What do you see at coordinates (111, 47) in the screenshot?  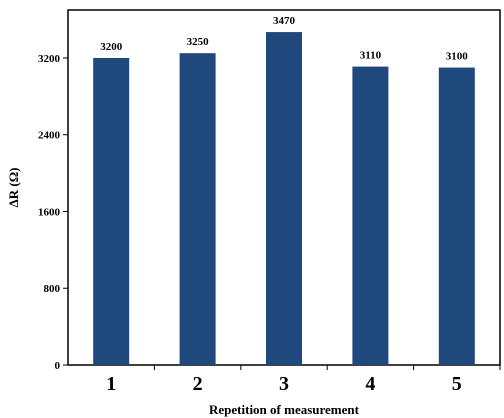 I see `data-label-1: 3200` at bounding box center [111, 47].